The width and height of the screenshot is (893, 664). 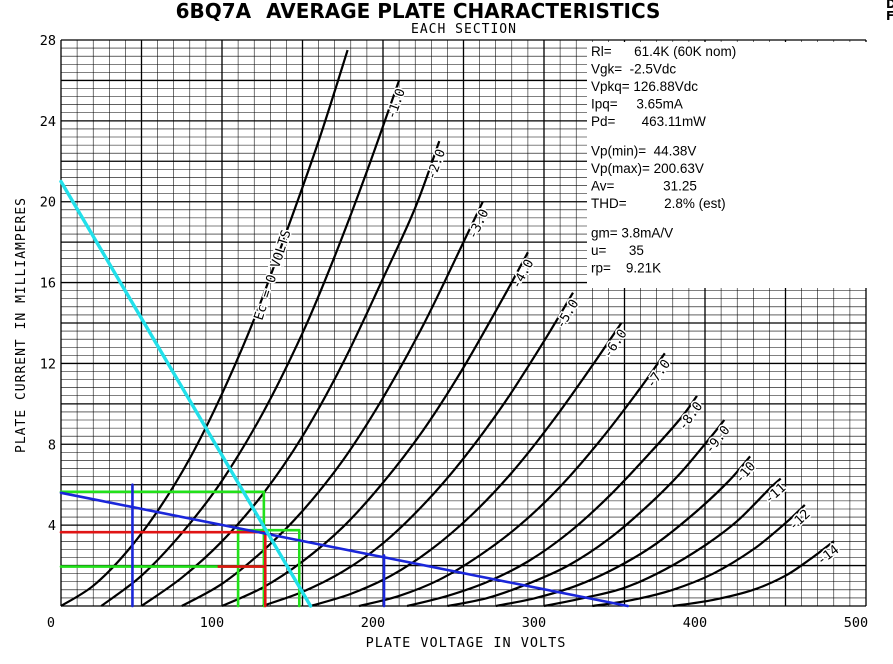 I want to click on chart-subtitle: EACH SECTION, so click(x=464, y=29).